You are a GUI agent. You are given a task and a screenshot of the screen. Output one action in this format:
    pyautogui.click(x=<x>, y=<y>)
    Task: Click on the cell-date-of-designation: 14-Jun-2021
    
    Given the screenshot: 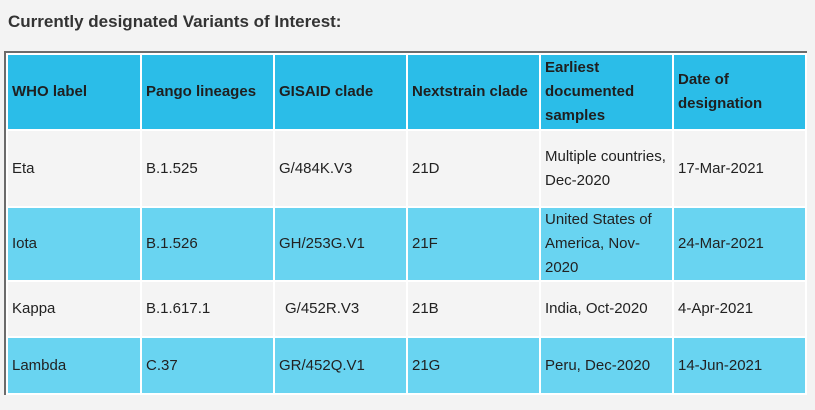 What is the action you would take?
    pyautogui.click(x=739, y=365)
    